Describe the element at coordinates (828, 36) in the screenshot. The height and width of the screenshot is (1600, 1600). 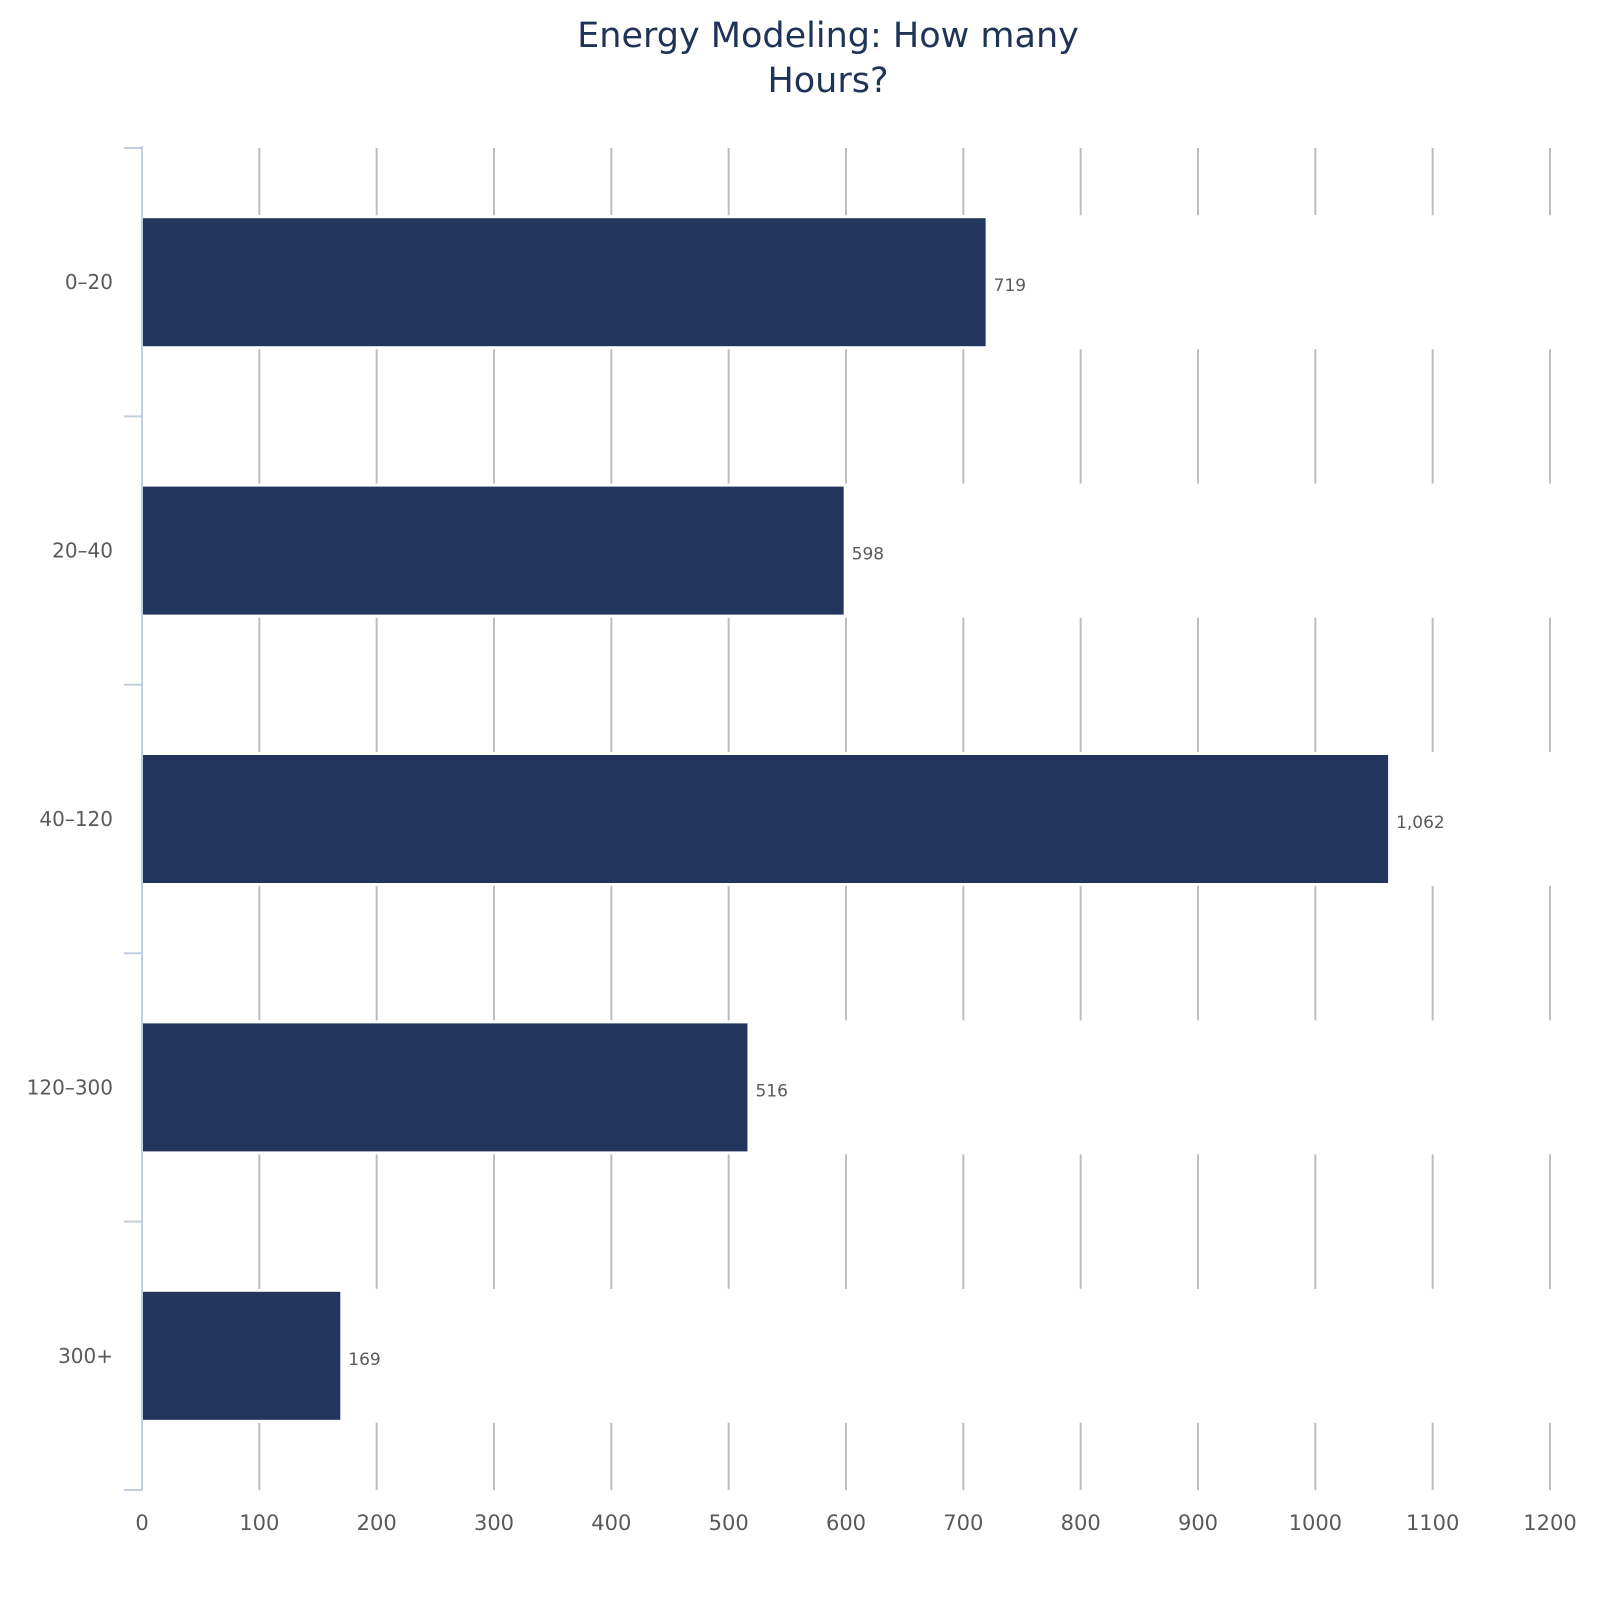
I see `chart-title-line-1: Energy Modeling: How many` at that location.